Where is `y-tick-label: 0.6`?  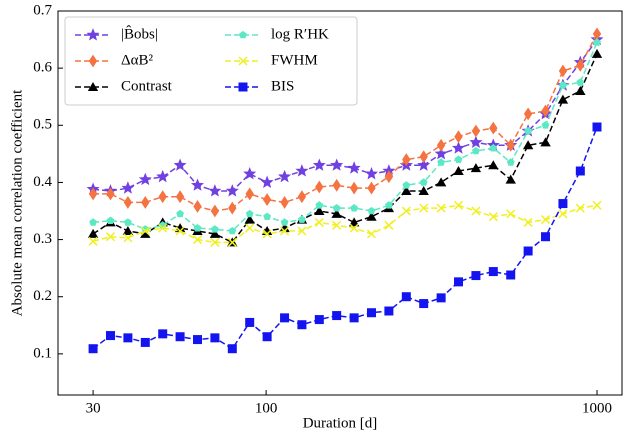
y-tick-label: 0.6 is located at coordinates (42, 68).